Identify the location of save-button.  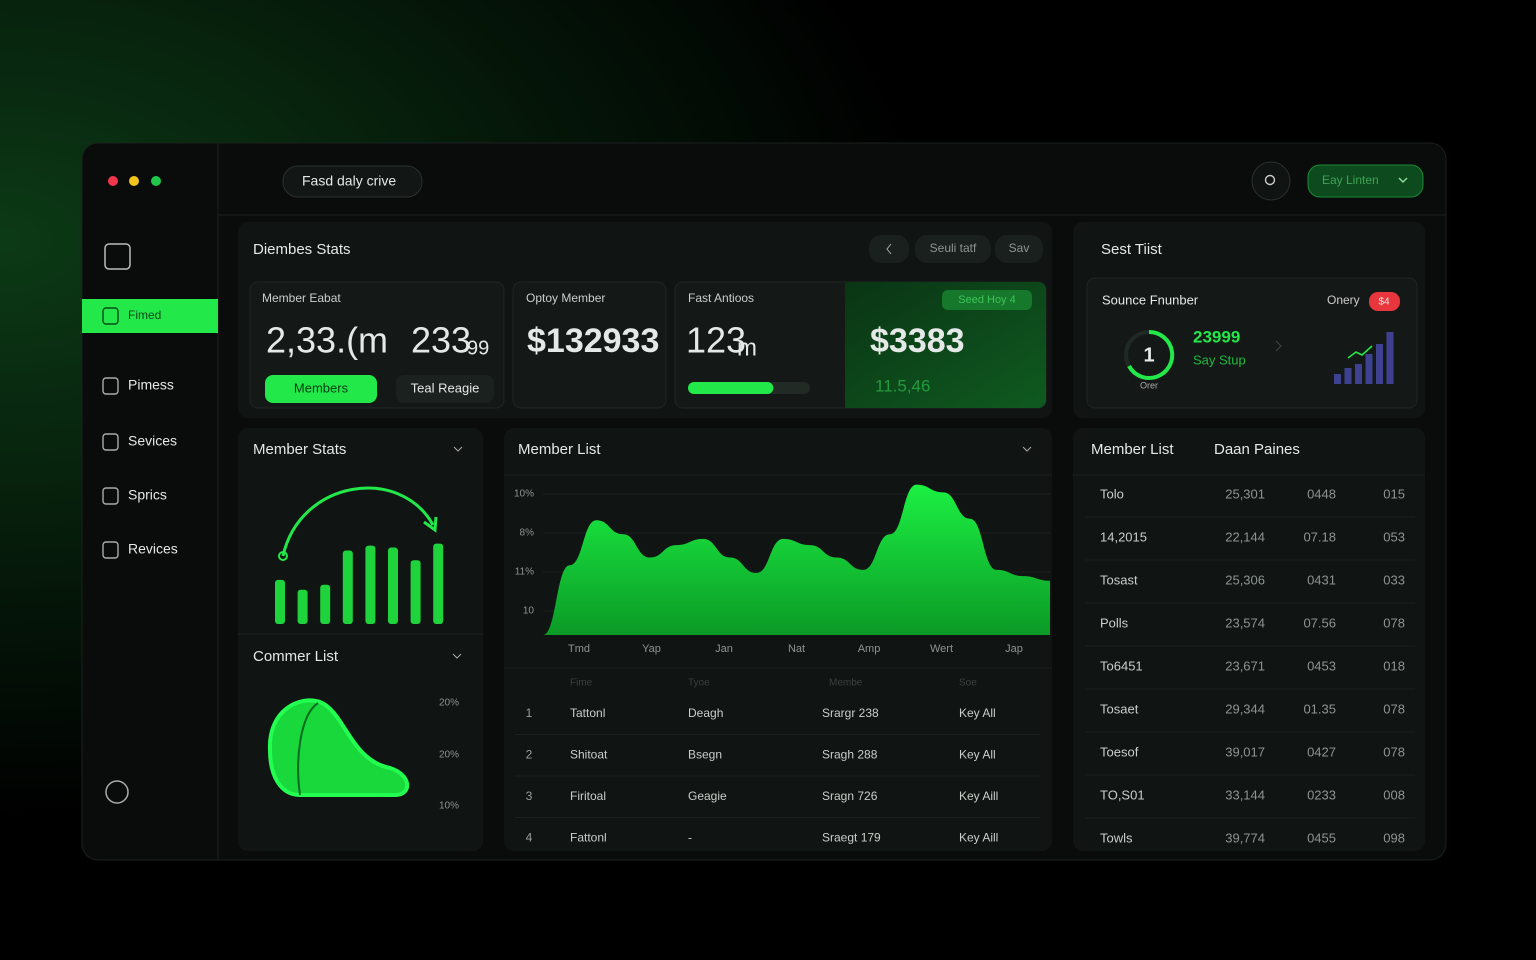
(1019, 249).